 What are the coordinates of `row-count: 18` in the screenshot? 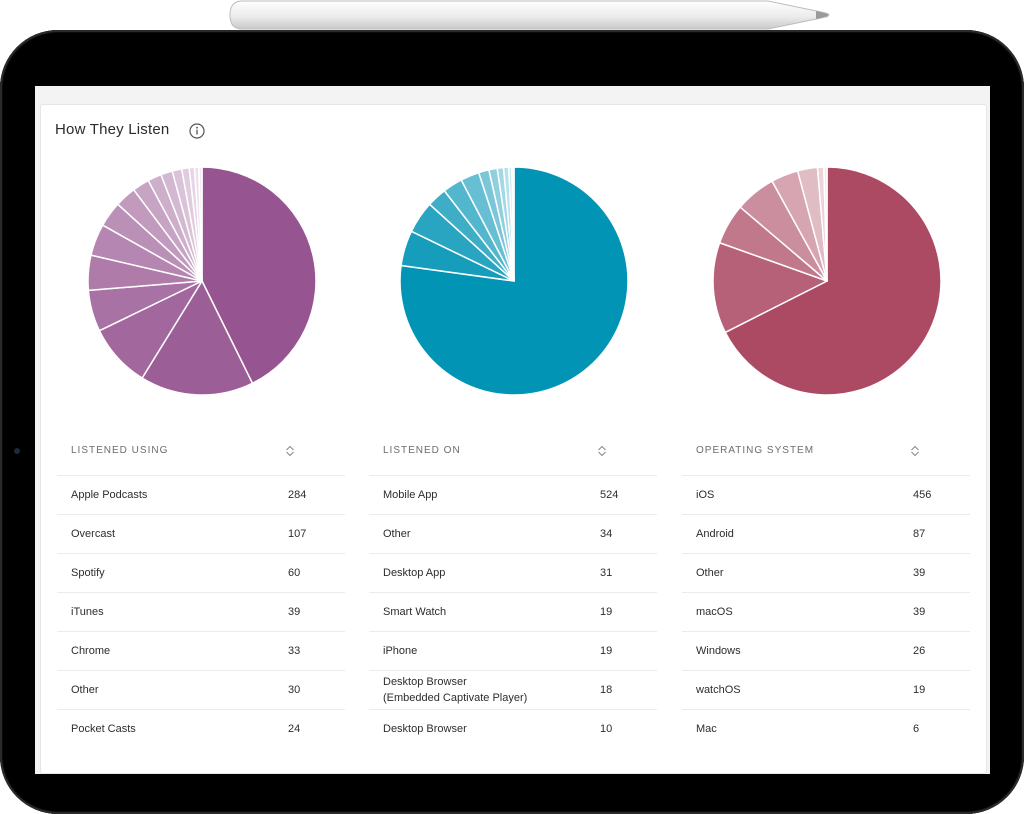 It's located at (606, 690).